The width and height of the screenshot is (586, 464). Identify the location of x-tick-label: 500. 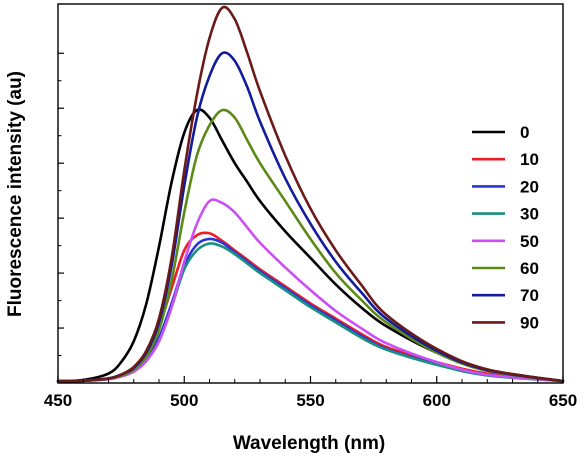
(184, 400).